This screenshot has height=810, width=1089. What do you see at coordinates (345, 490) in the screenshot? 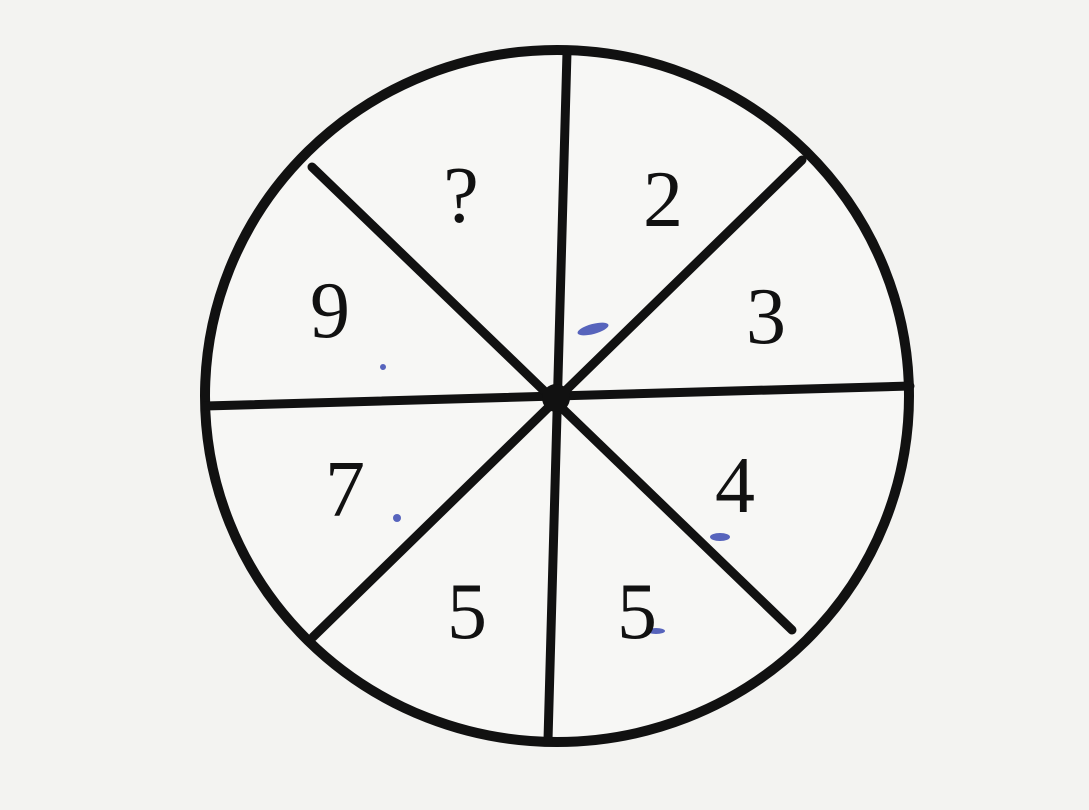
I see `segment-value: 7` at bounding box center [345, 490].